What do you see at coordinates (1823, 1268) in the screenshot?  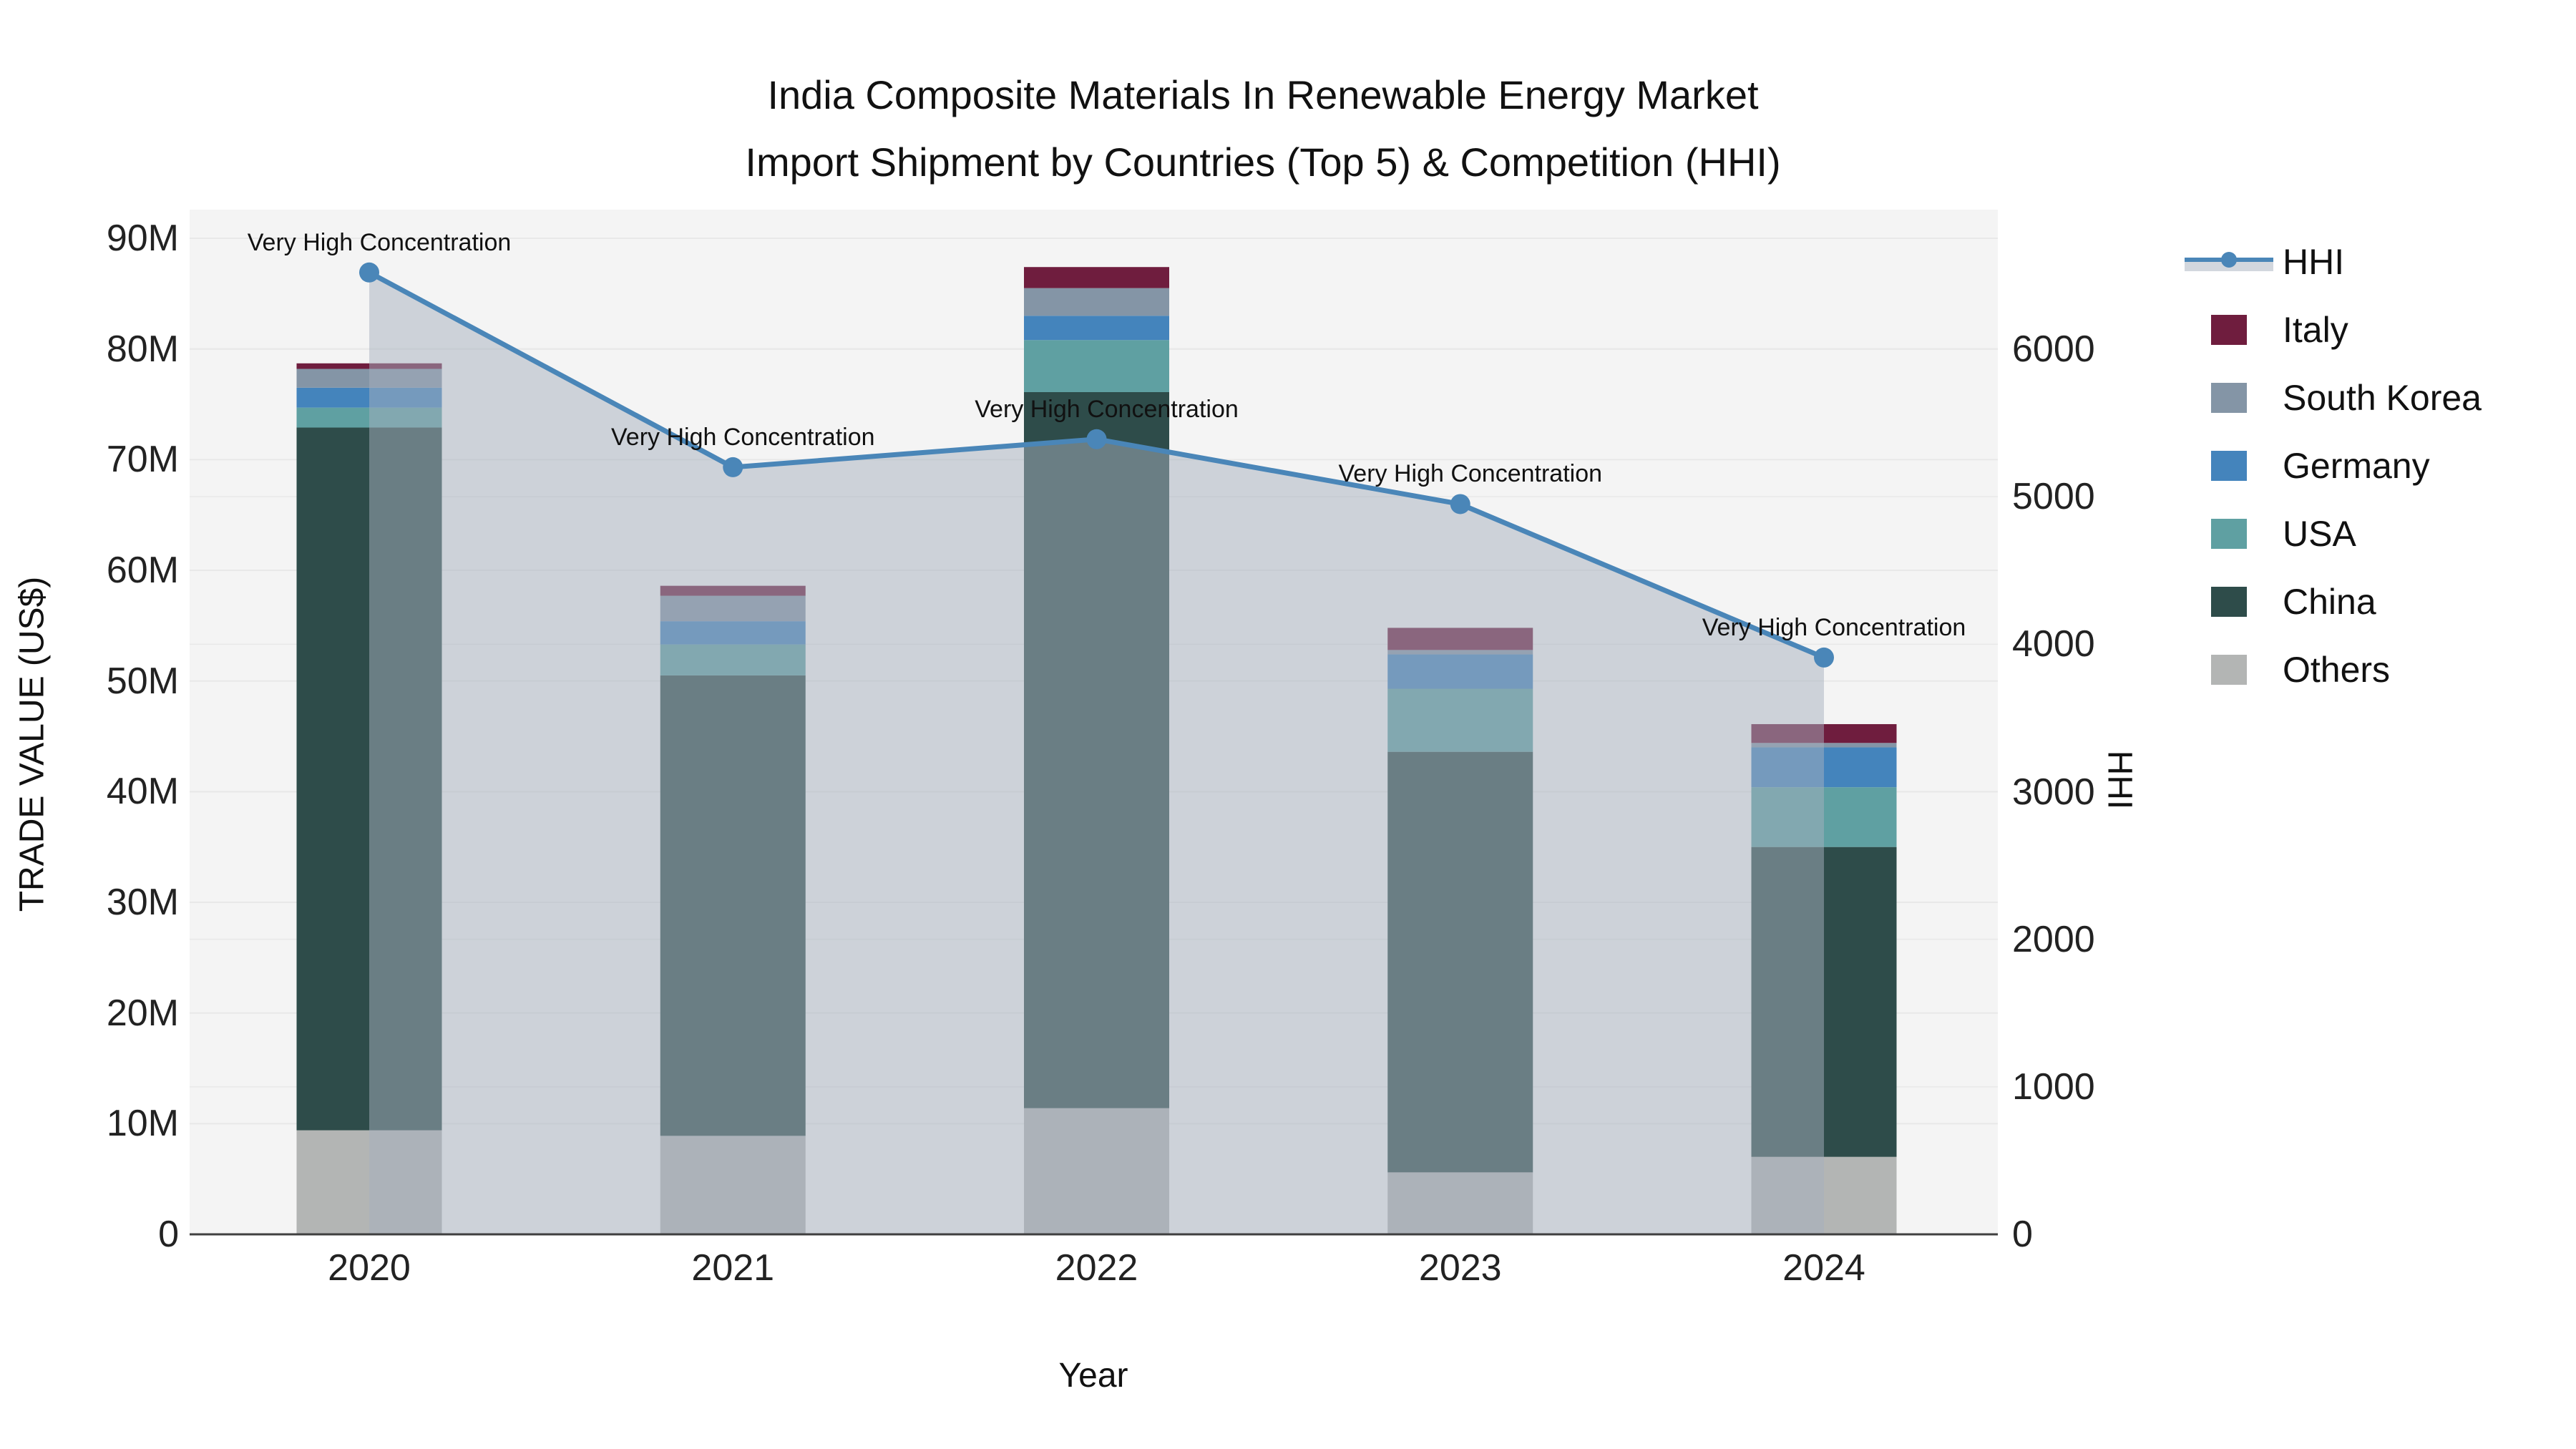 I see `x-tick-2024: 2024` at bounding box center [1823, 1268].